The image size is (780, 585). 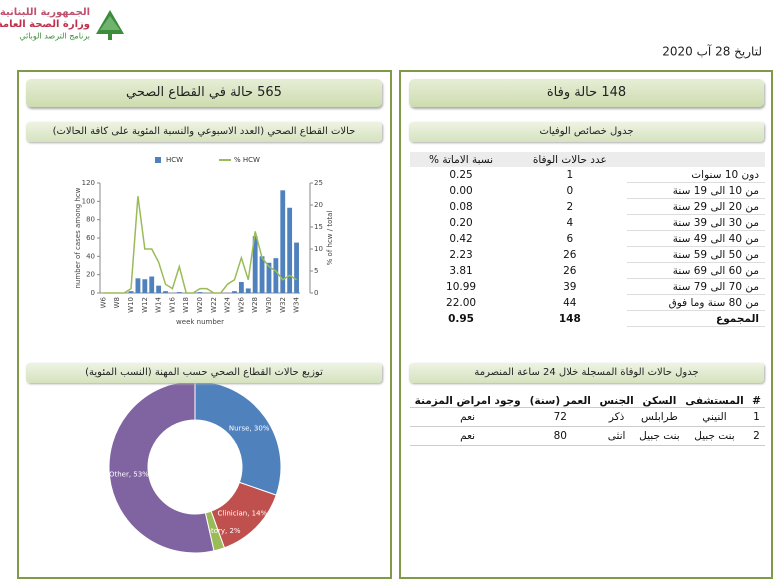 I want to click on table-cell: من 10 الى 19 سنة, so click(x=696, y=190).